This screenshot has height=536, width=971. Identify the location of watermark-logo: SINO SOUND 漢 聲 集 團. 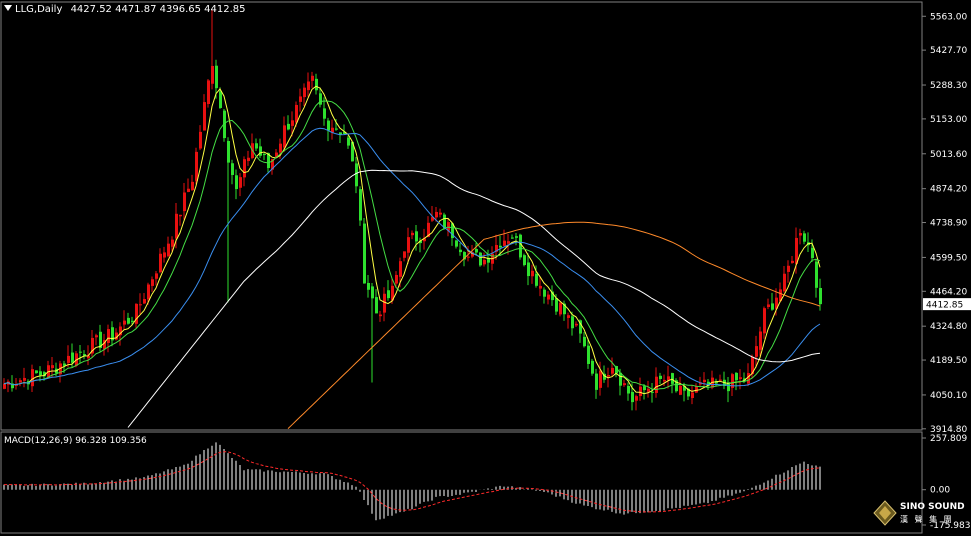
(919, 516).